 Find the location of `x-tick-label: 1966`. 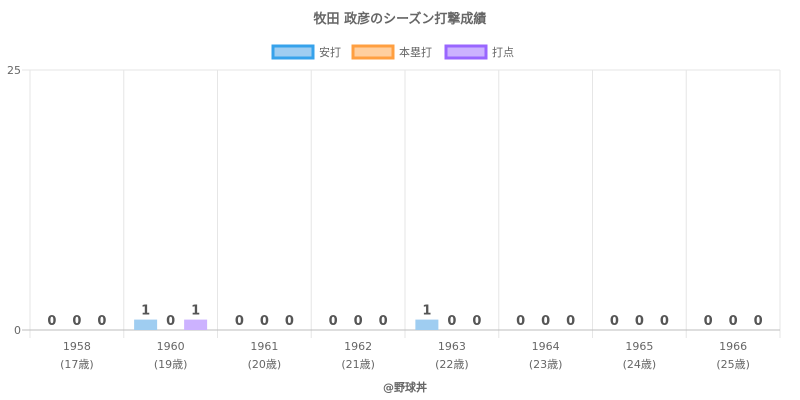

x-tick-label: 1966 is located at coordinates (733, 346).